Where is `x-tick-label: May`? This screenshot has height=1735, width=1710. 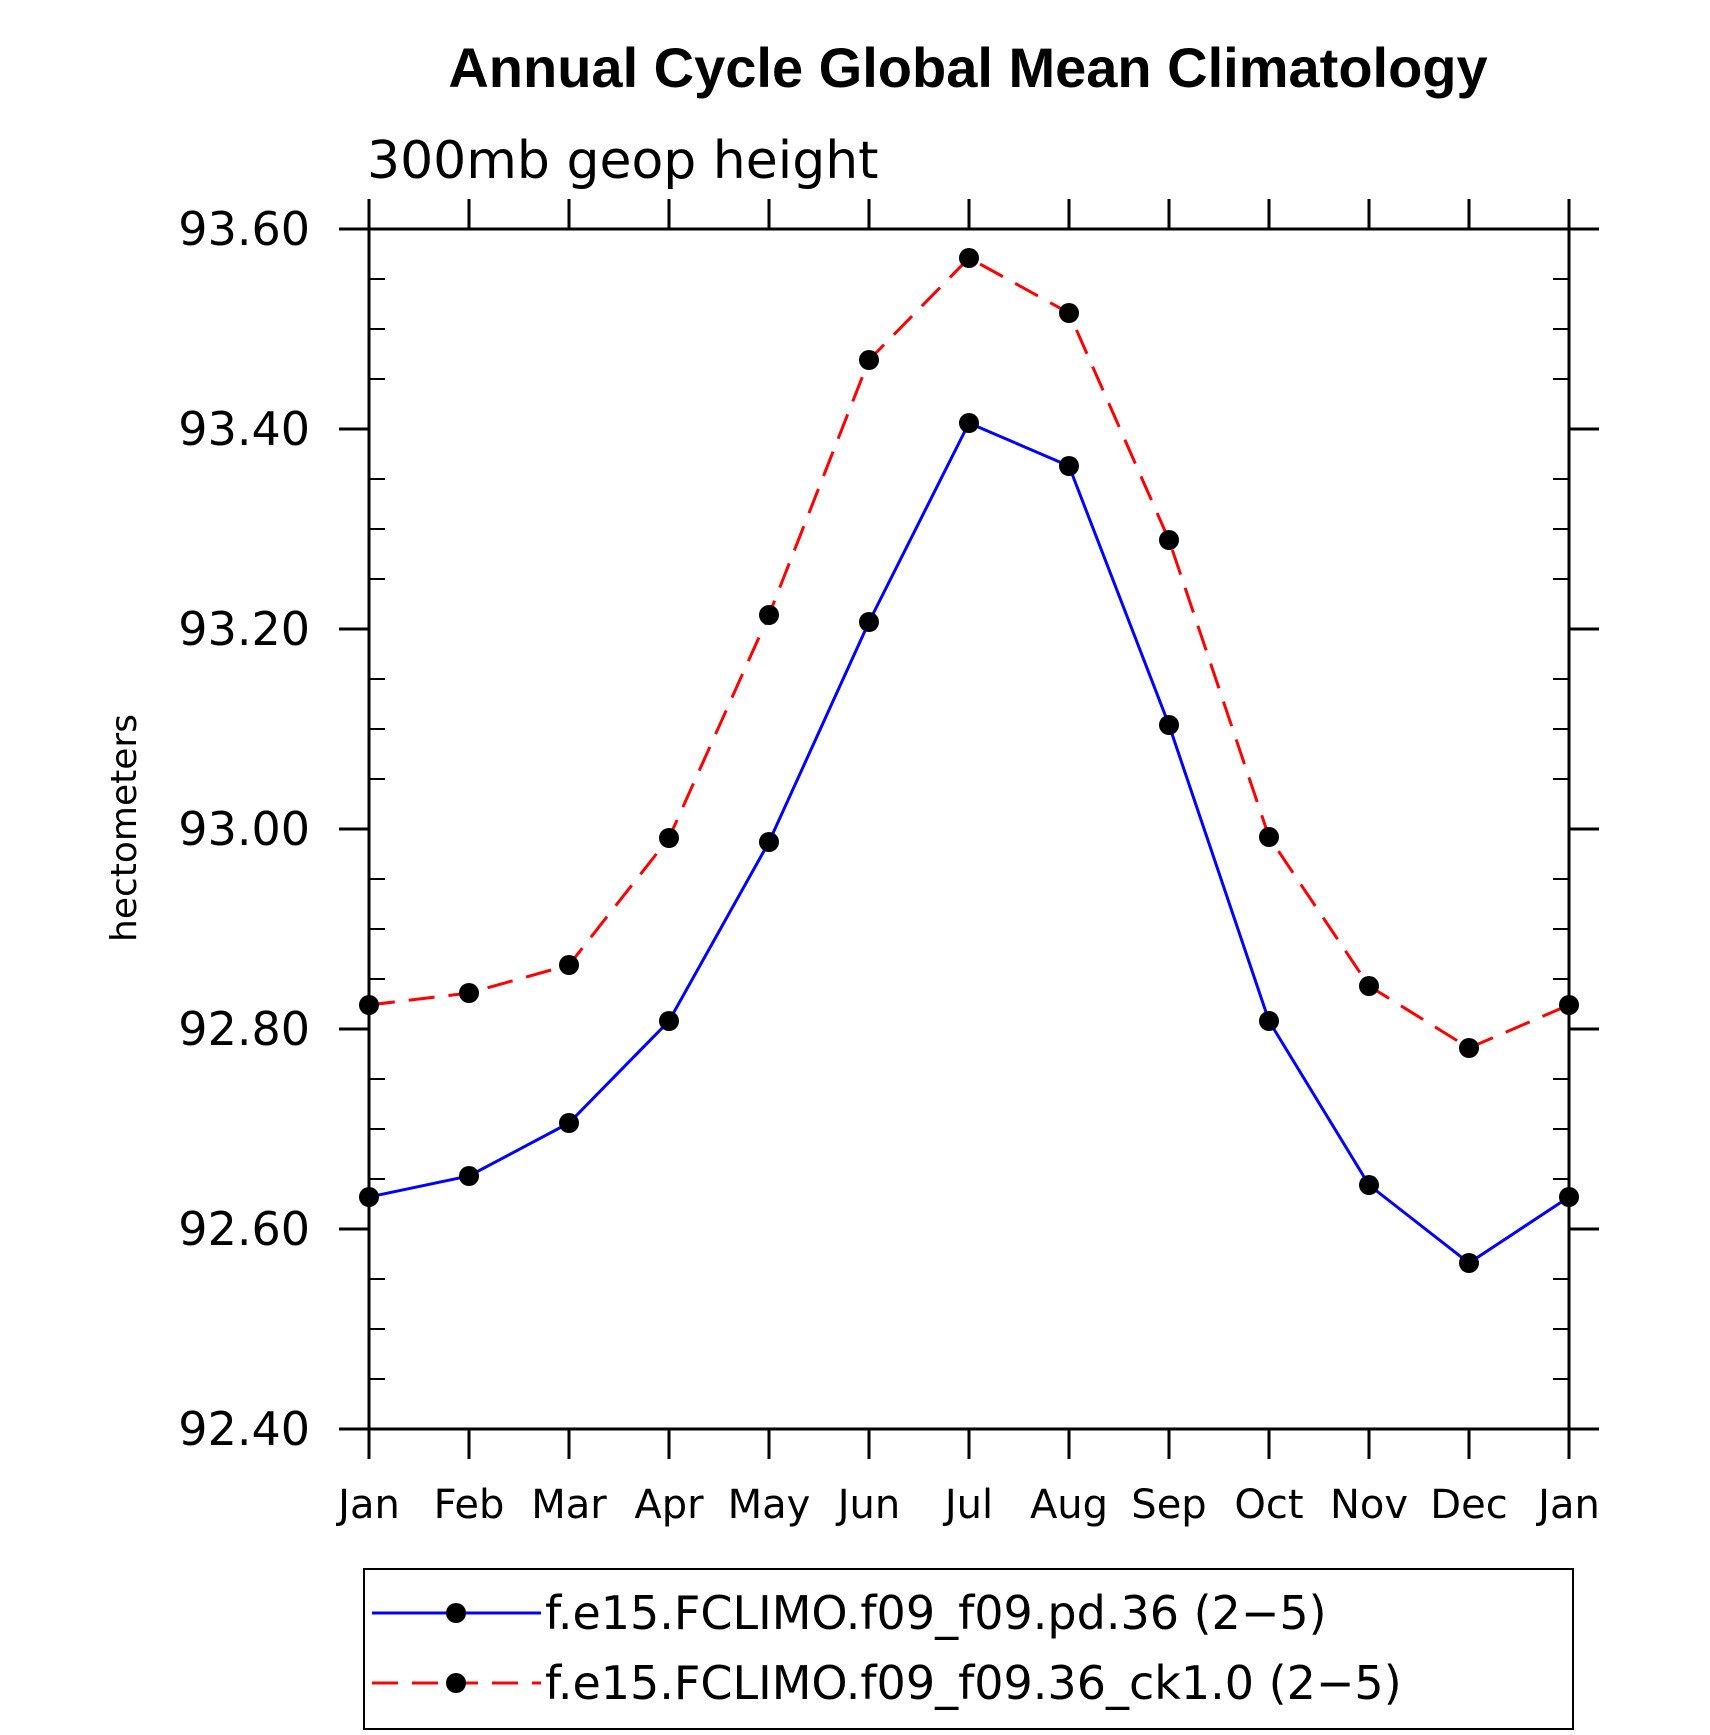
x-tick-label: May is located at coordinates (769, 1505).